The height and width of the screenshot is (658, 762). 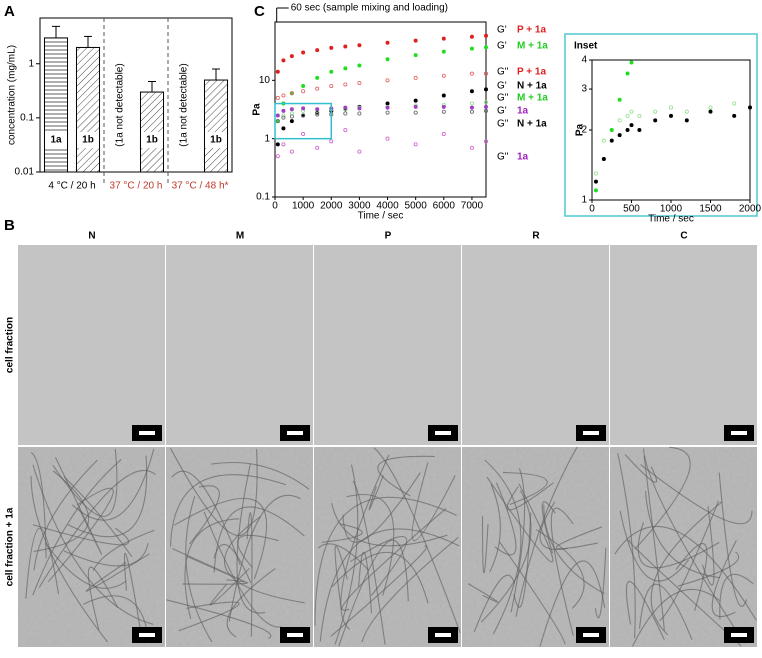 What do you see at coordinates (503, 72) in the screenshot?
I see `legend-modulus: G"` at bounding box center [503, 72].